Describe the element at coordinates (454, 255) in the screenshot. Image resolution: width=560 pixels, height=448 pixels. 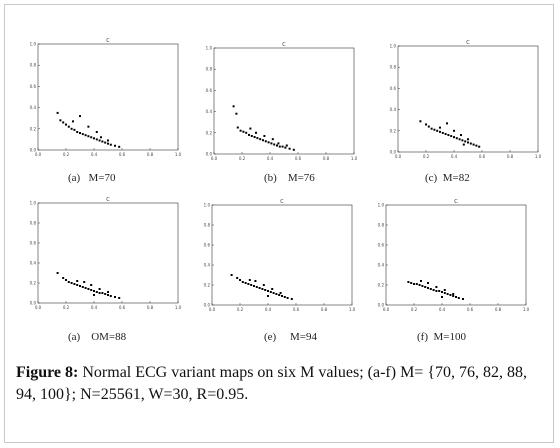
I see `scatter-panel-6: C 0.0 0.2 0.4 0.6 0.8 1.0 0.0 0.2 0.4 0.6 0.8 1.0` at that location.